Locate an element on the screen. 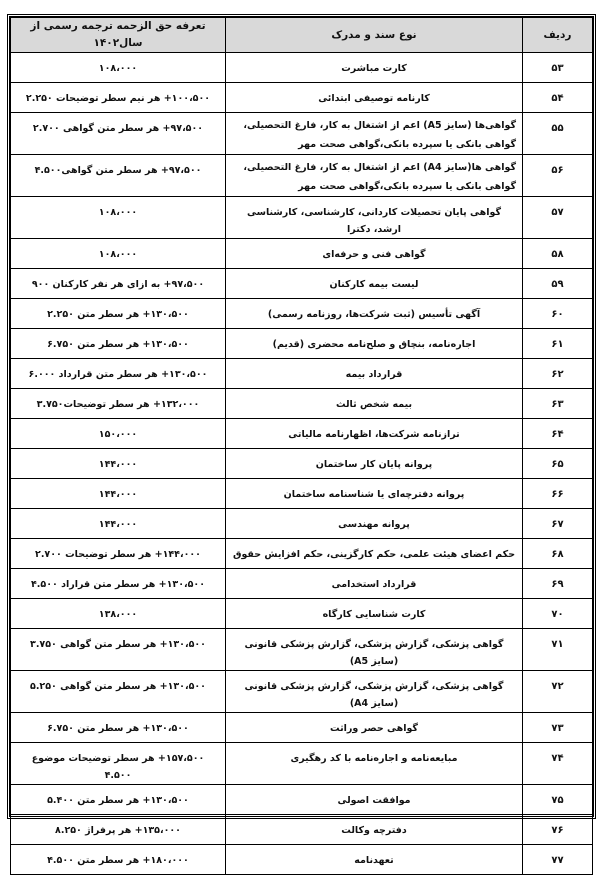 The height and width of the screenshot is (875, 603). row-number-cell: ۷۰ is located at coordinates (557, 613).